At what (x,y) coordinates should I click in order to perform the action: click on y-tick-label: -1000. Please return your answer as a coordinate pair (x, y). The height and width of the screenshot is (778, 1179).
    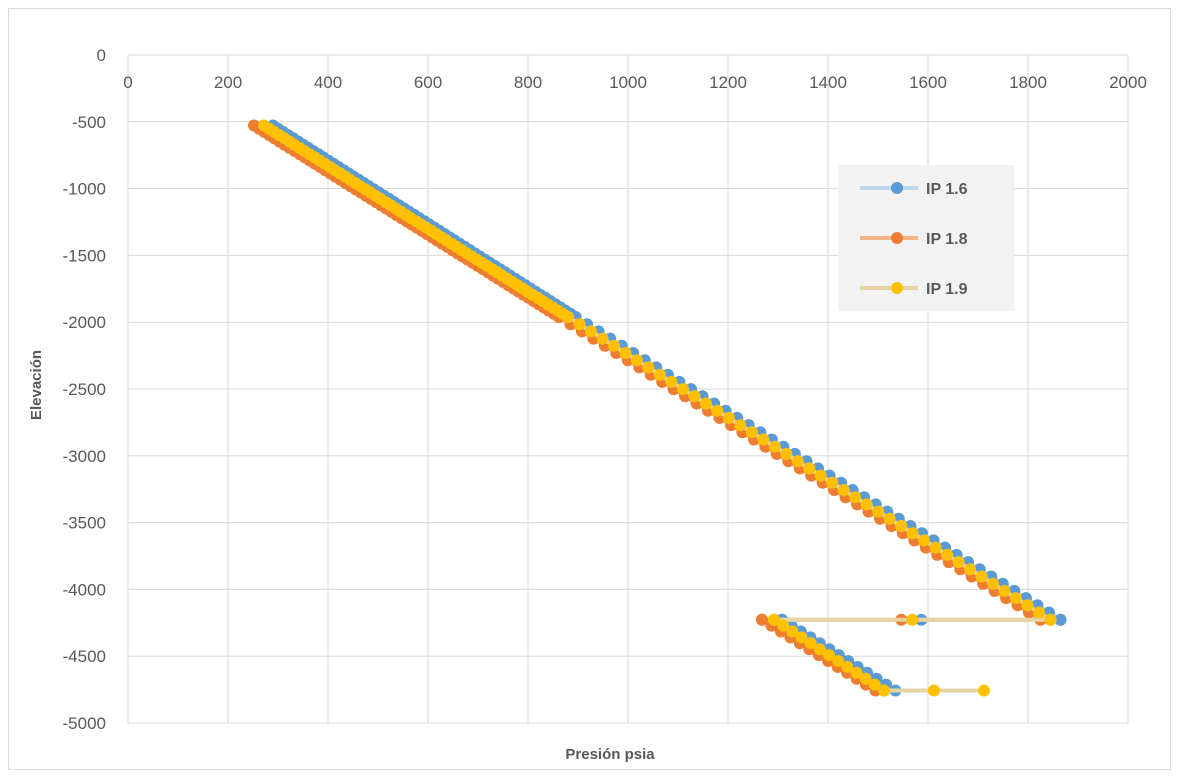
    Looking at the image, I should click on (84, 189).